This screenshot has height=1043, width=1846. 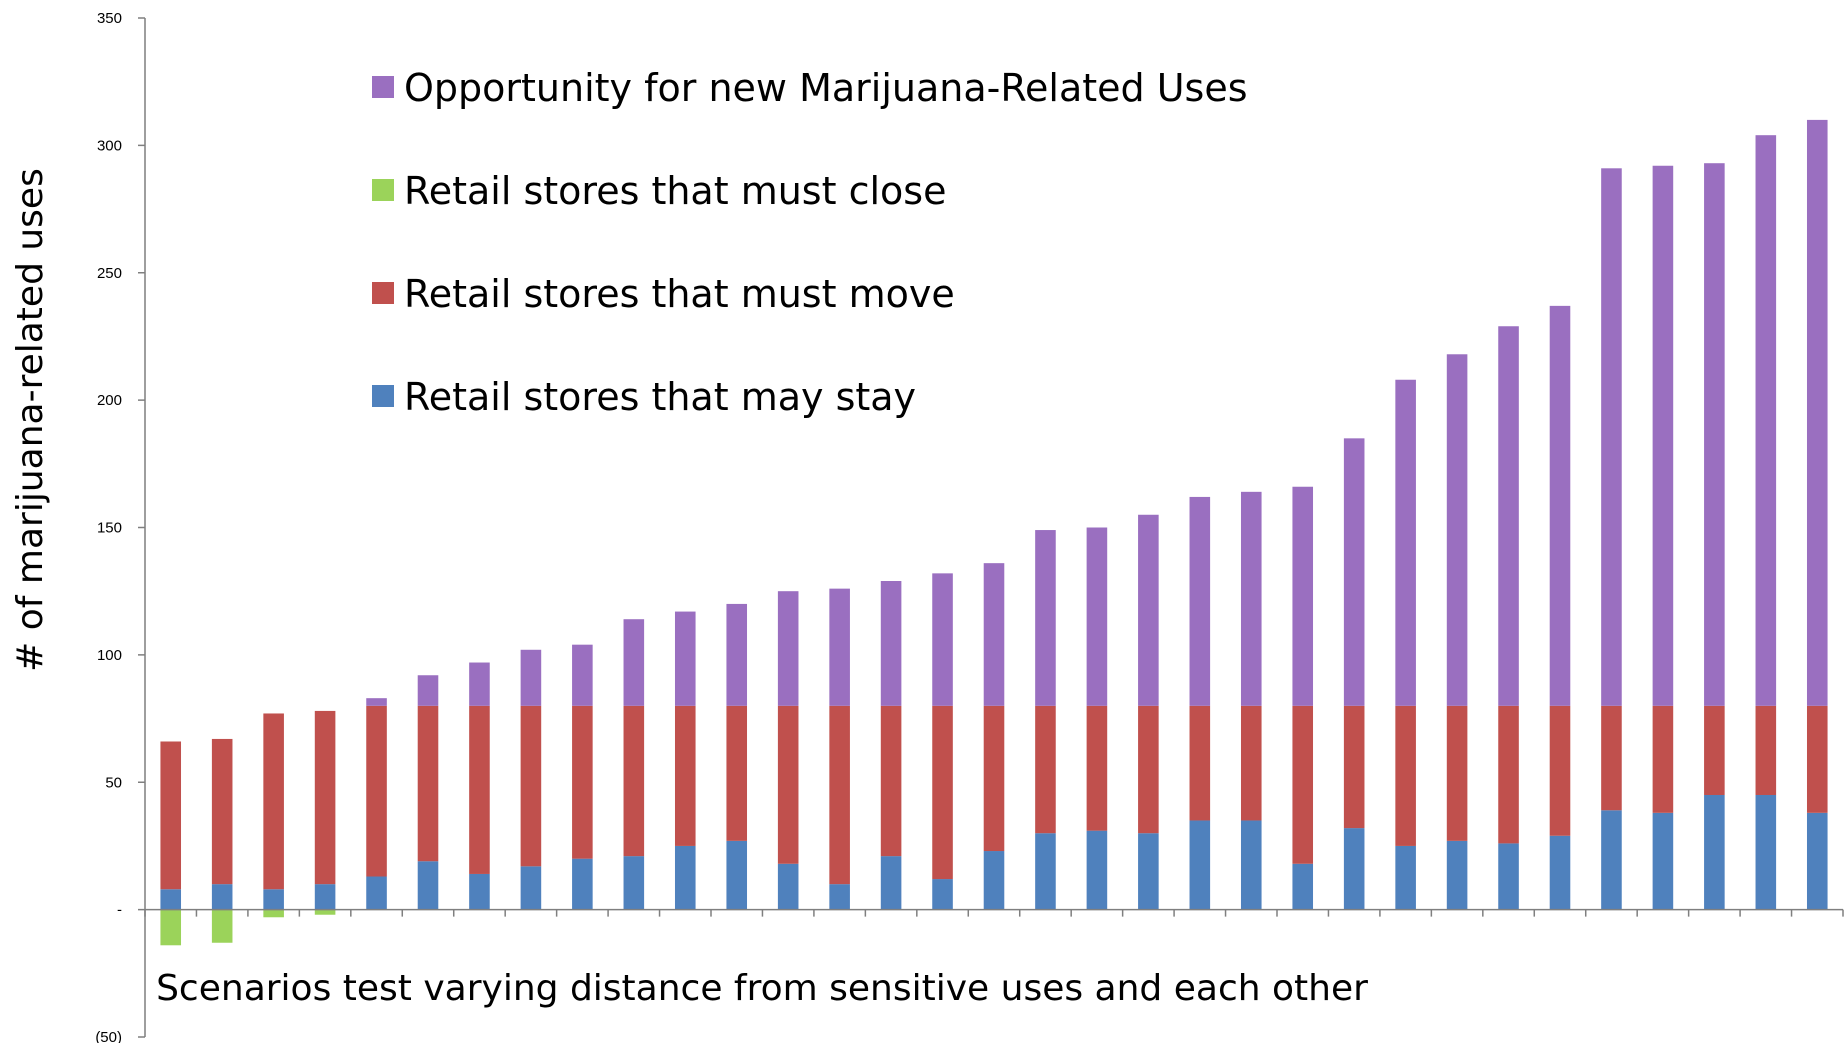 I want to click on y-tick-label: 50, so click(x=113, y=782).